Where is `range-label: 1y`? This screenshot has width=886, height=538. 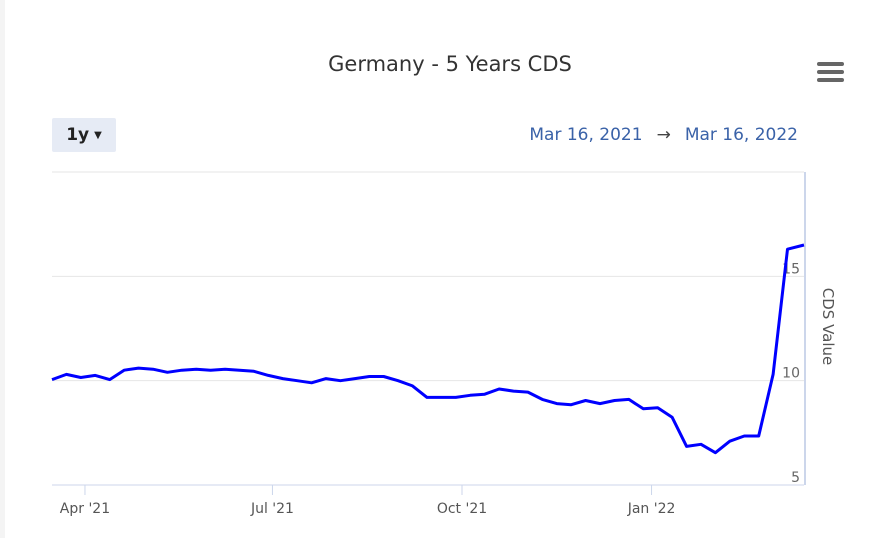
range-label: 1y is located at coordinates (78, 135).